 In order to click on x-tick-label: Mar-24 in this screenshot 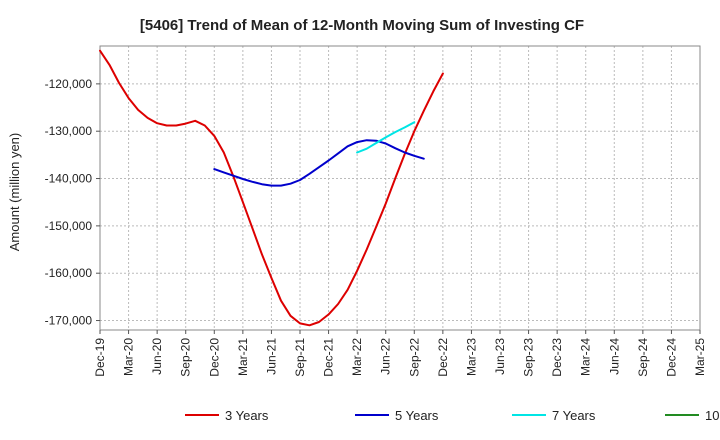, I will do `click(586, 357)`.